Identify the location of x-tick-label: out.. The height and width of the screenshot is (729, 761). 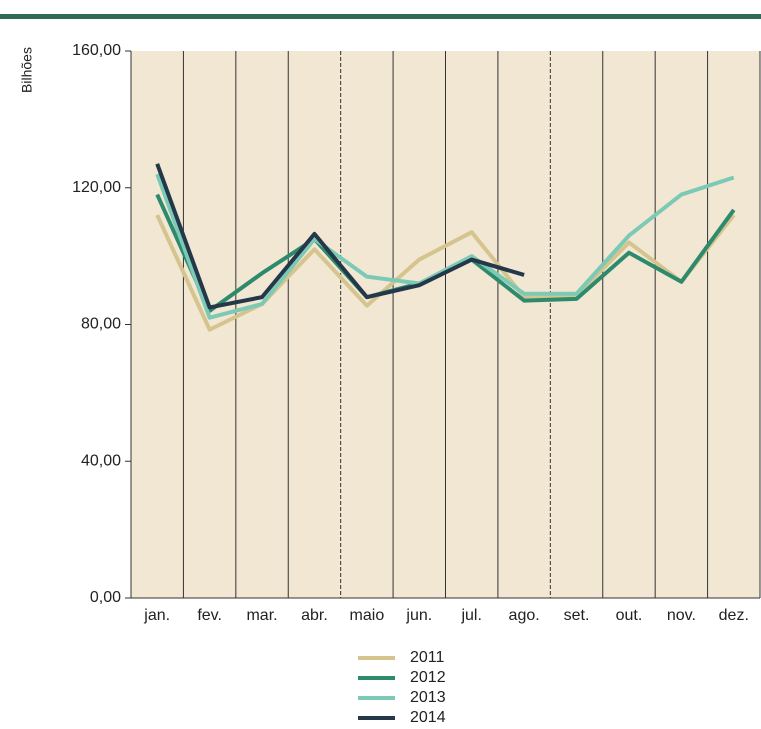
(629, 615).